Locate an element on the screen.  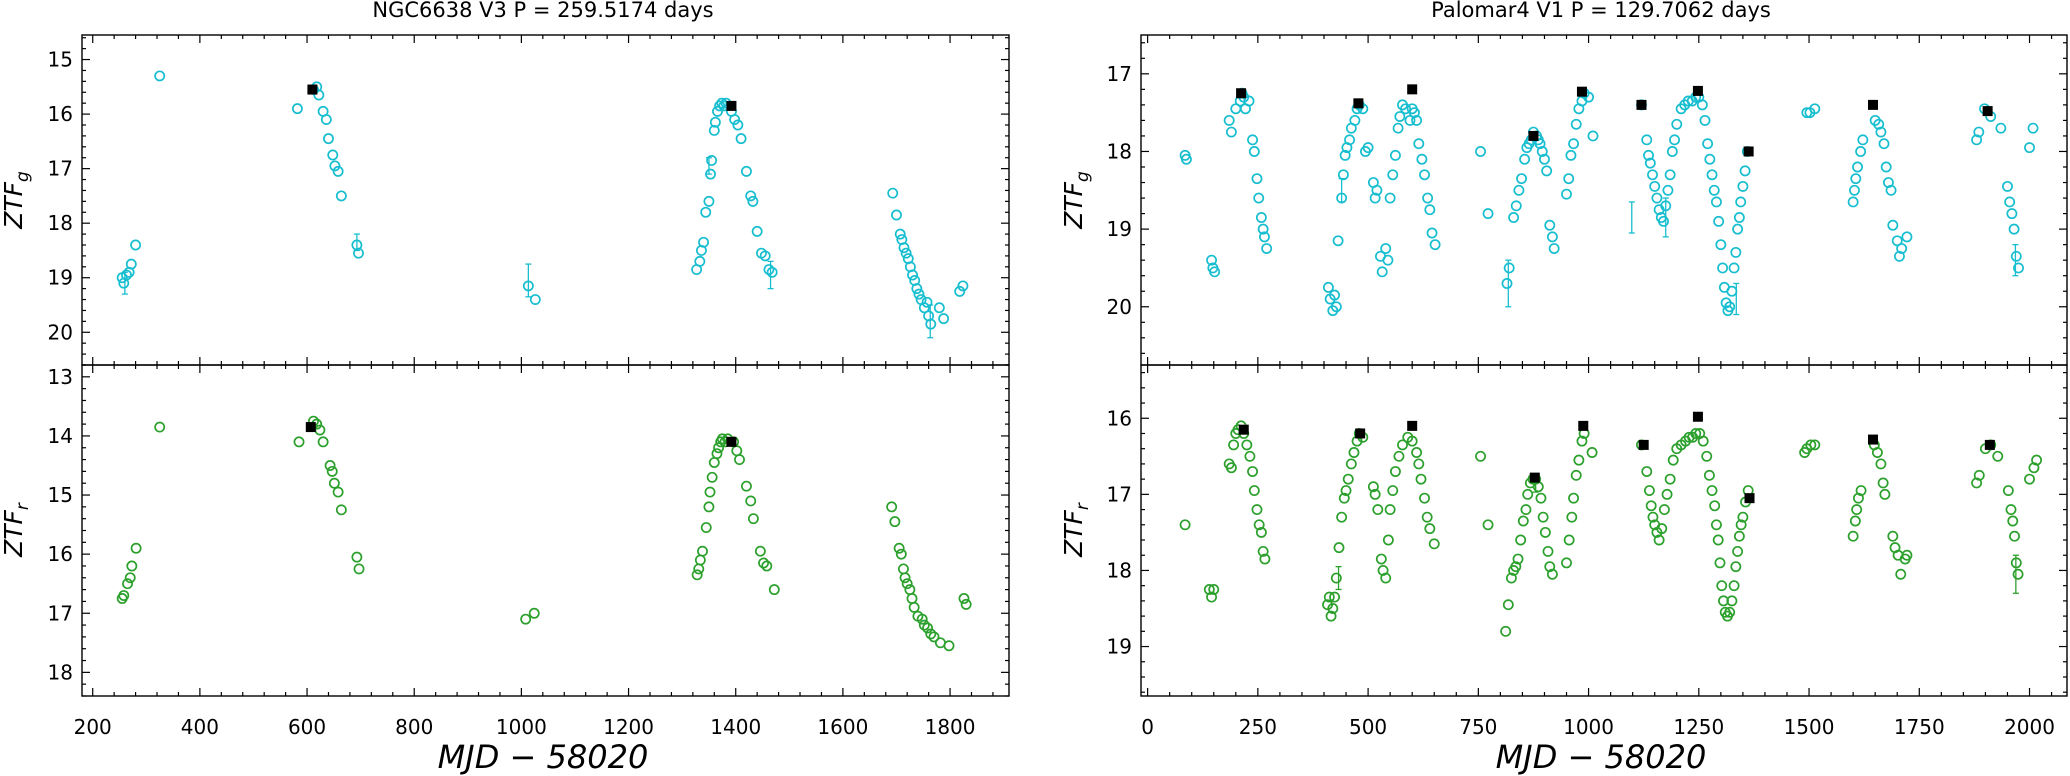
left-xlabel: MJD − 58020 is located at coordinates (543, 757).